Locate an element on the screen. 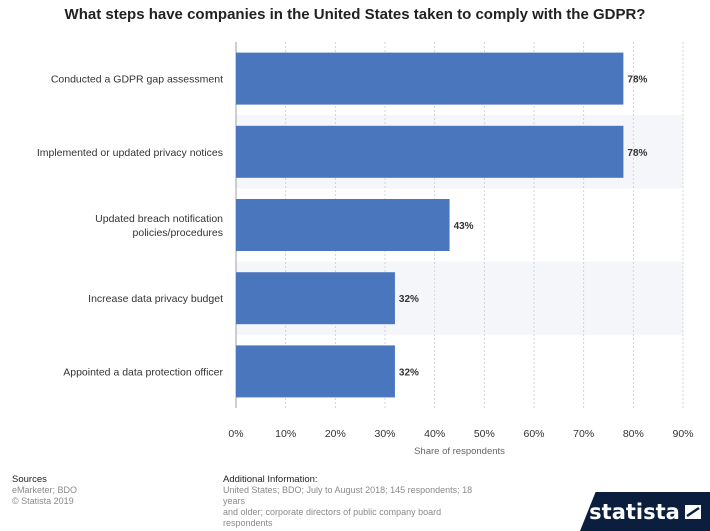 The height and width of the screenshot is (531, 710). additional-info-heading: Additional Information: is located at coordinates (270, 479).